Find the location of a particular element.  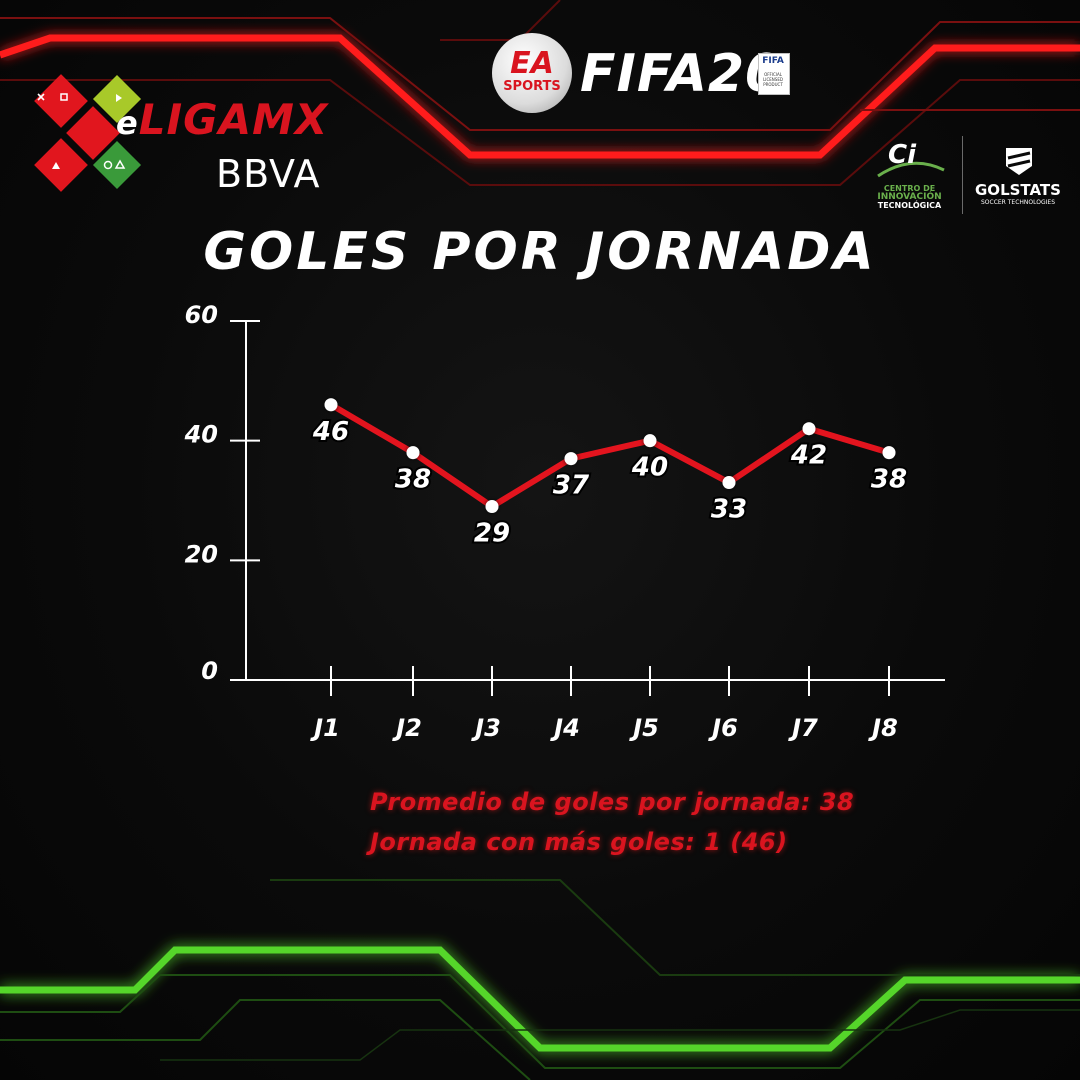

chart-title: GOLES POR JORNADA is located at coordinates (540, 252).